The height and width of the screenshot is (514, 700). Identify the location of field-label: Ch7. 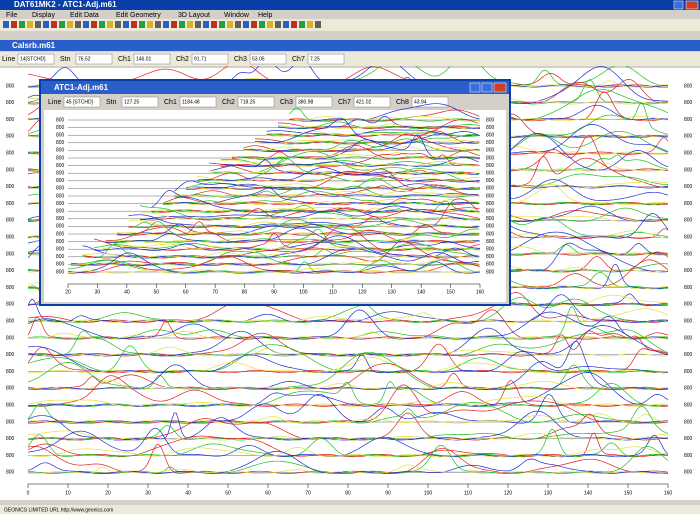
(344, 102).